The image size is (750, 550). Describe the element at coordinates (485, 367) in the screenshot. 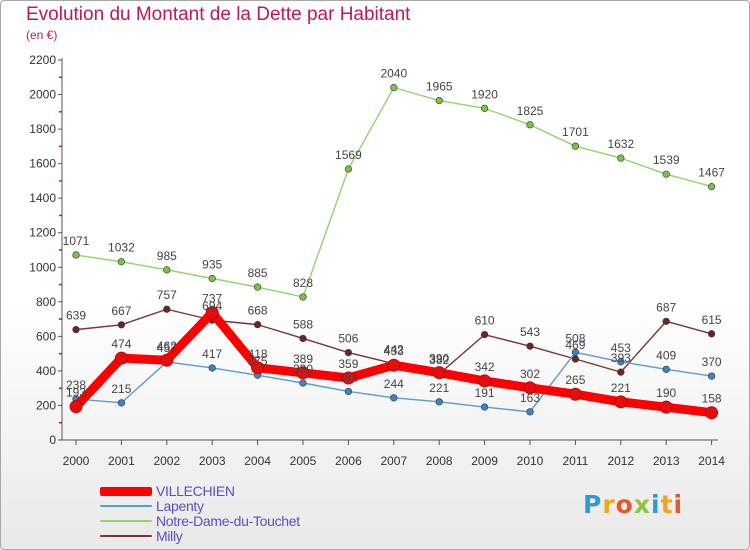

I see `data-label-villechien: 342` at that location.